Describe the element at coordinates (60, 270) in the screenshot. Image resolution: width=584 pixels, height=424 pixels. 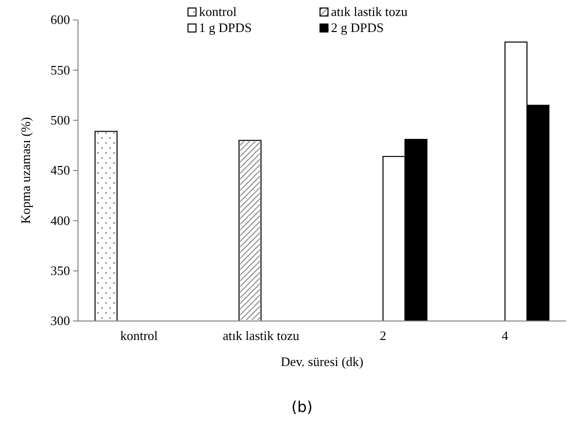
I see `y-tick-label: 350` at that location.